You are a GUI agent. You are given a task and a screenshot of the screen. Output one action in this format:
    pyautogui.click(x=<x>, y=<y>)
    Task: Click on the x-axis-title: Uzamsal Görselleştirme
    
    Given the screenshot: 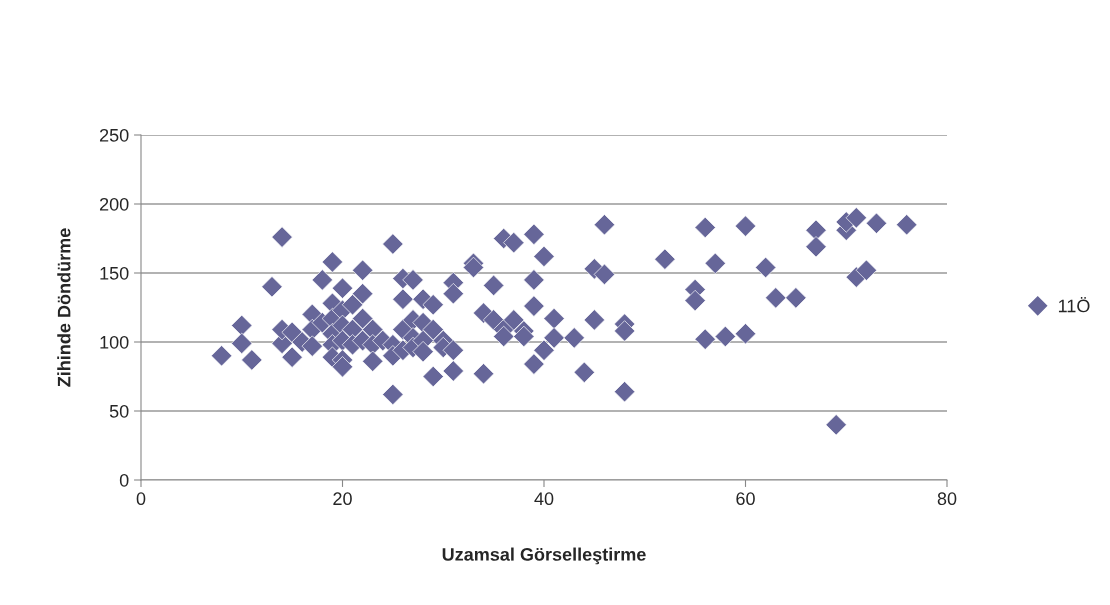 What is the action you would take?
    pyautogui.click(x=544, y=556)
    